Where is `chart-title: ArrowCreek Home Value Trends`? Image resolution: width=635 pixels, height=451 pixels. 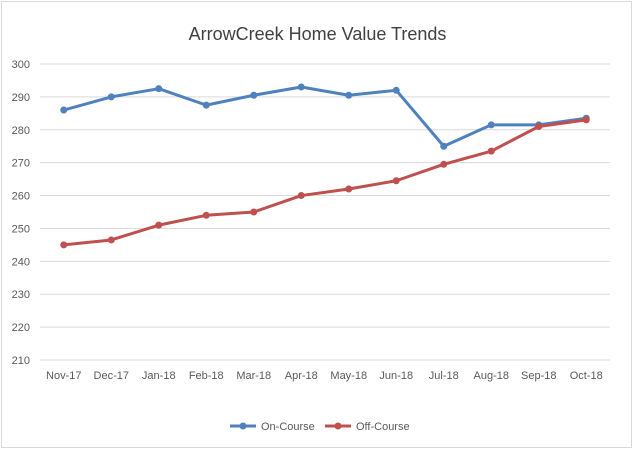 chart-title: ArrowCreek Home Value Trends is located at coordinates (317, 34).